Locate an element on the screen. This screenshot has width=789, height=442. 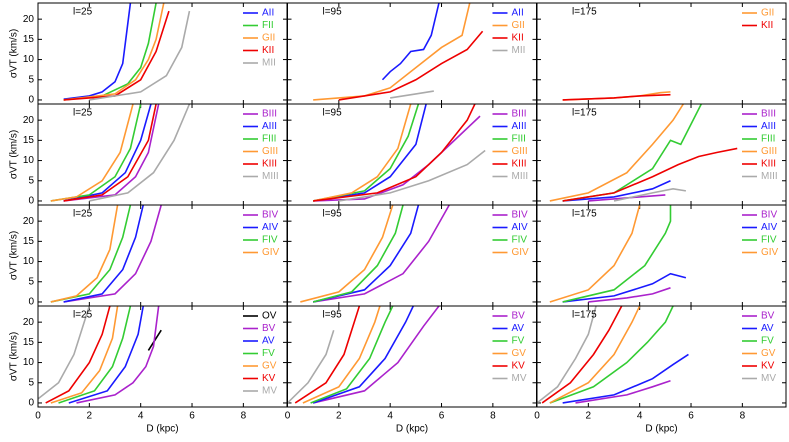
legend-label: FII is located at coordinates (268, 25).